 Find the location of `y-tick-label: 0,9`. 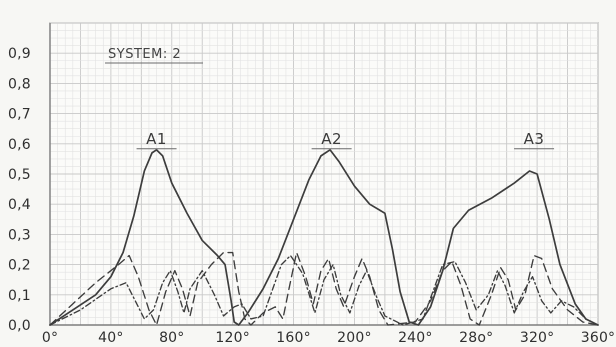

y-tick-label: 0,9 is located at coordinates (19, 54).